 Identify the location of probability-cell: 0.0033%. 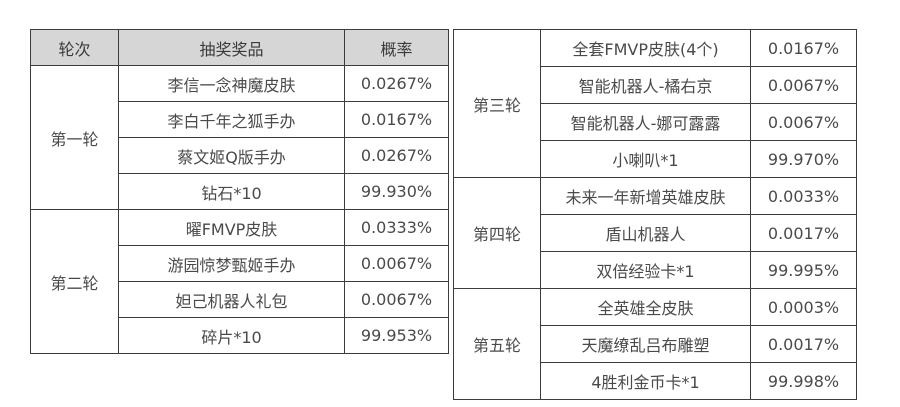
(803, 196).